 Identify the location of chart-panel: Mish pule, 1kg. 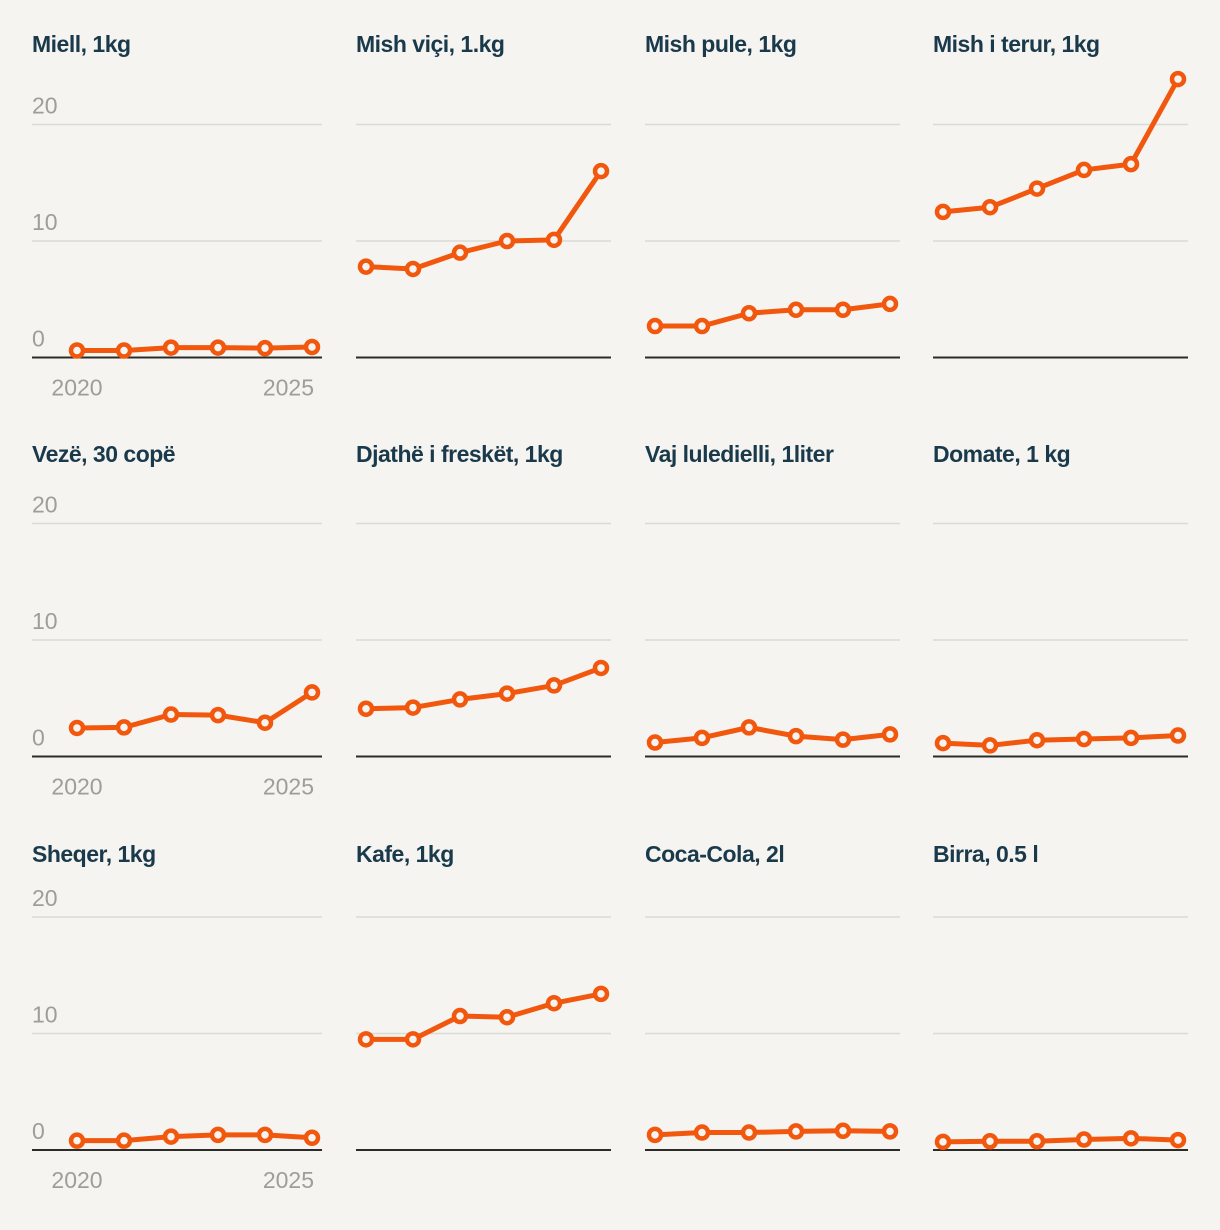
(775, 205).